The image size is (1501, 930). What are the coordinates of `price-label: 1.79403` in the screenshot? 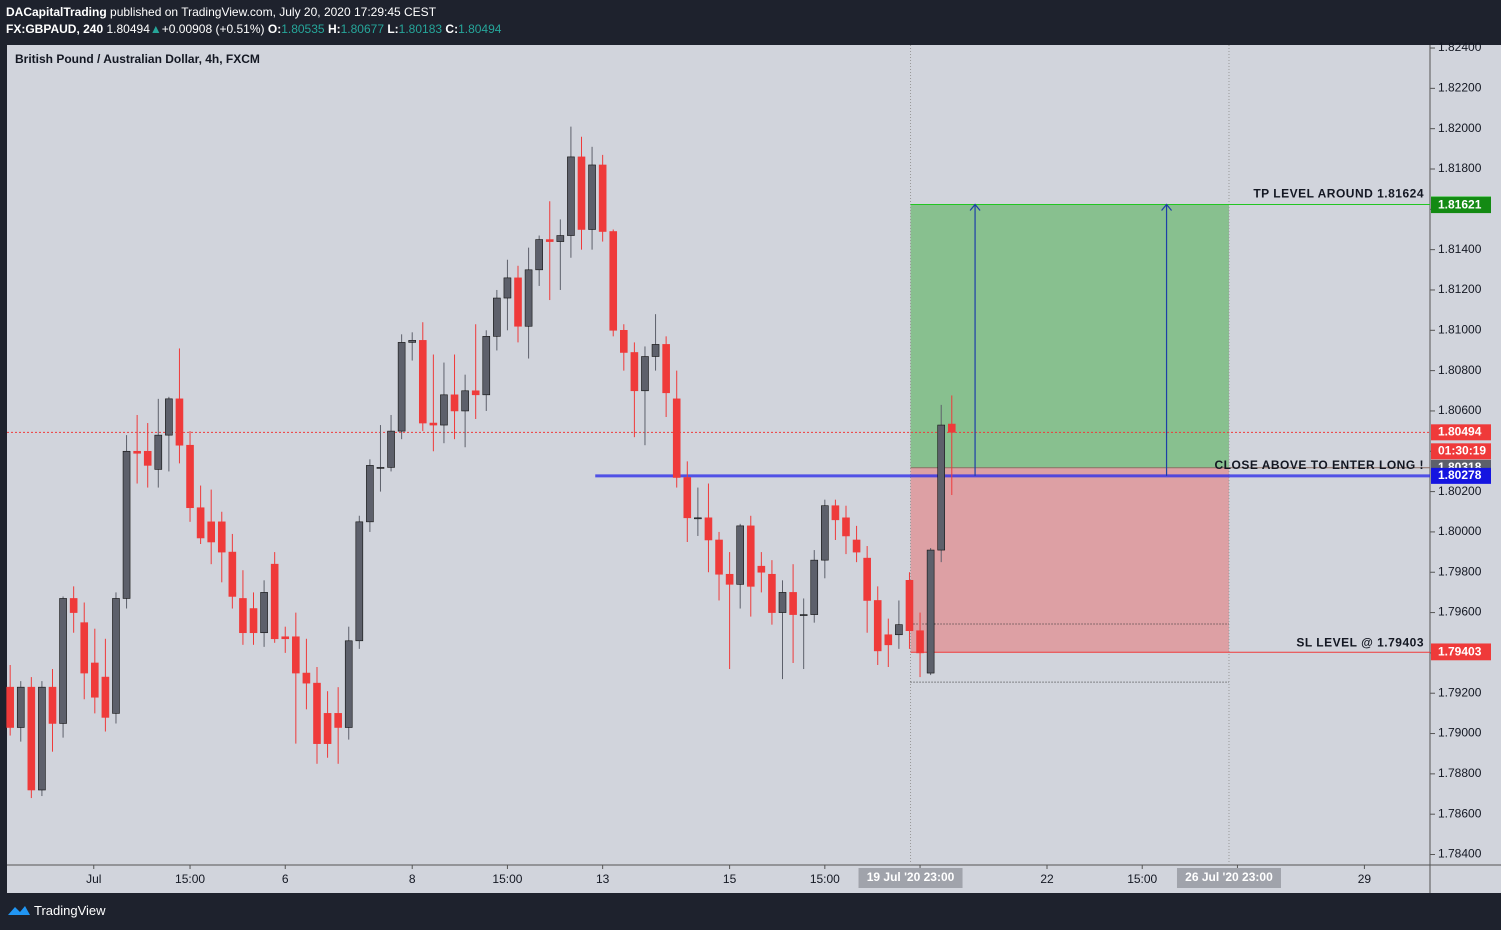 It's located at (1460, 651).